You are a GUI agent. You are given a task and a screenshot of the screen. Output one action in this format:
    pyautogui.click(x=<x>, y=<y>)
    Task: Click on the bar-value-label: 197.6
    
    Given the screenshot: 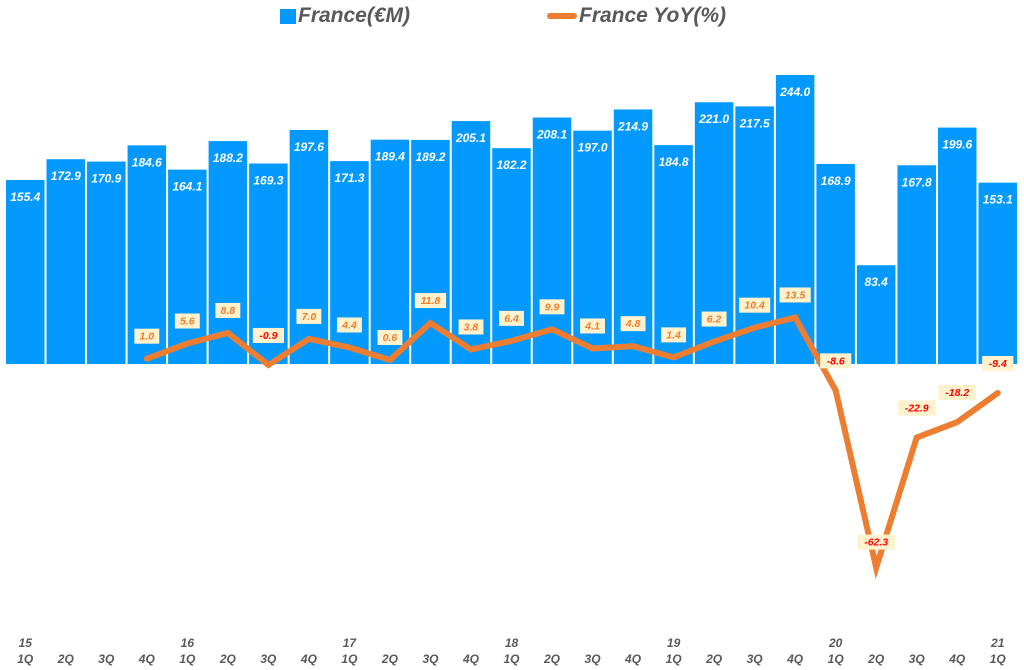 What is the action you would take?
    pyautogui.click(x=309, y=147)
    